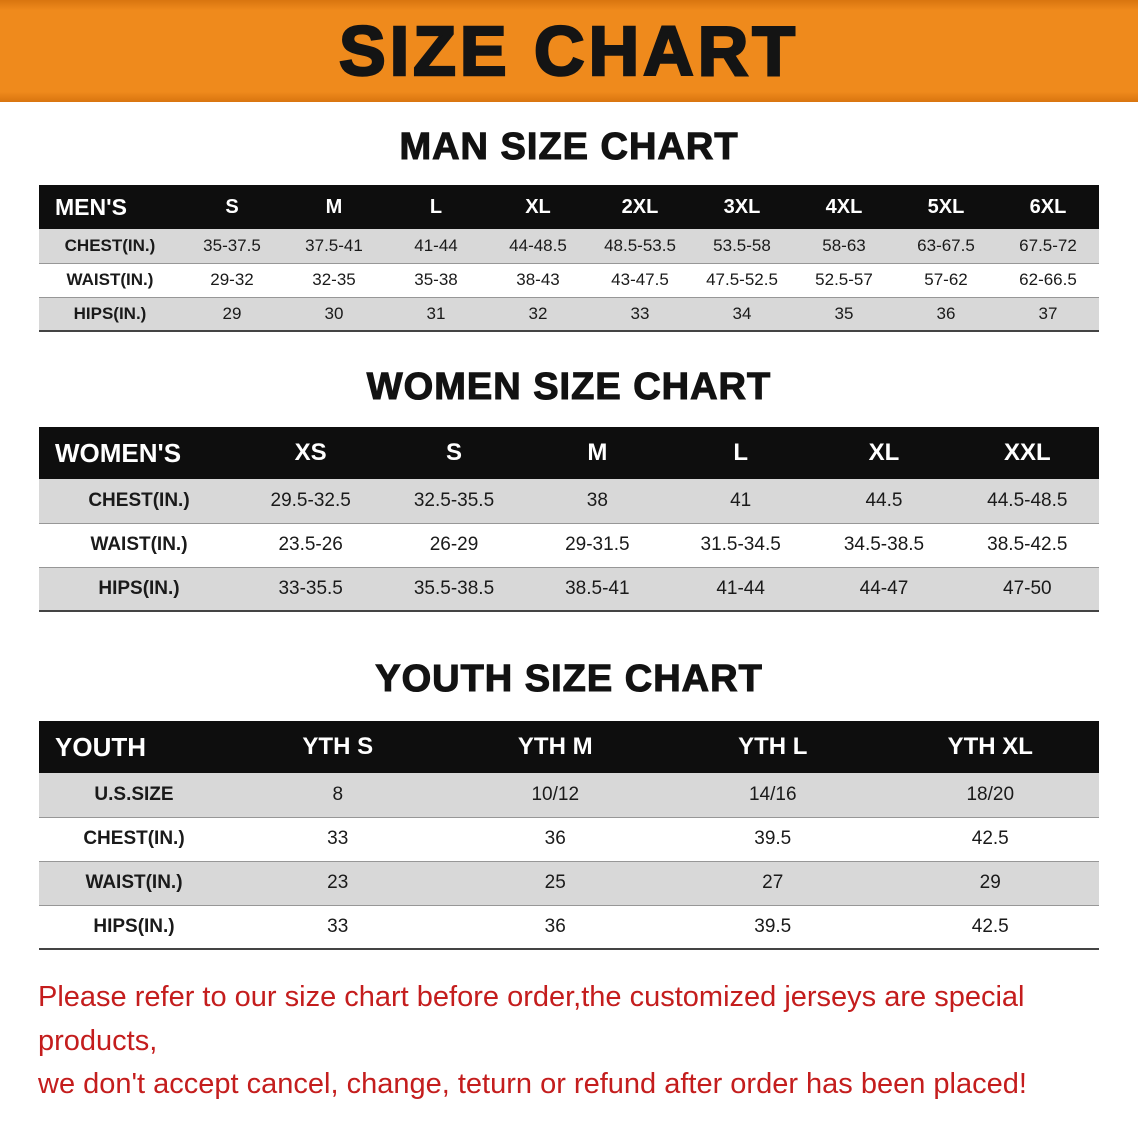 The image size is (1138, 1132). Describe the element at coordinates (311, 501) in the screenshot. I see `size-value: 29.5-32.5` at that location.